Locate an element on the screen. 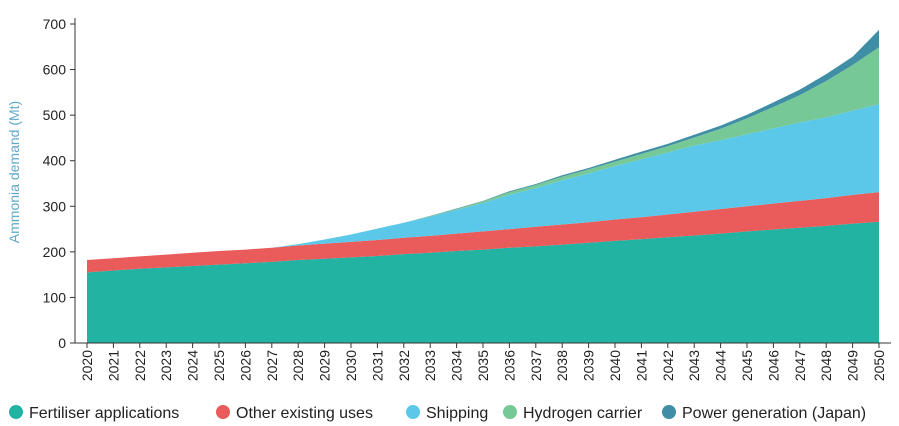 This screenshot has height=426, width=899. x-tick-label: 2027 is located at coordinates (272, 365).